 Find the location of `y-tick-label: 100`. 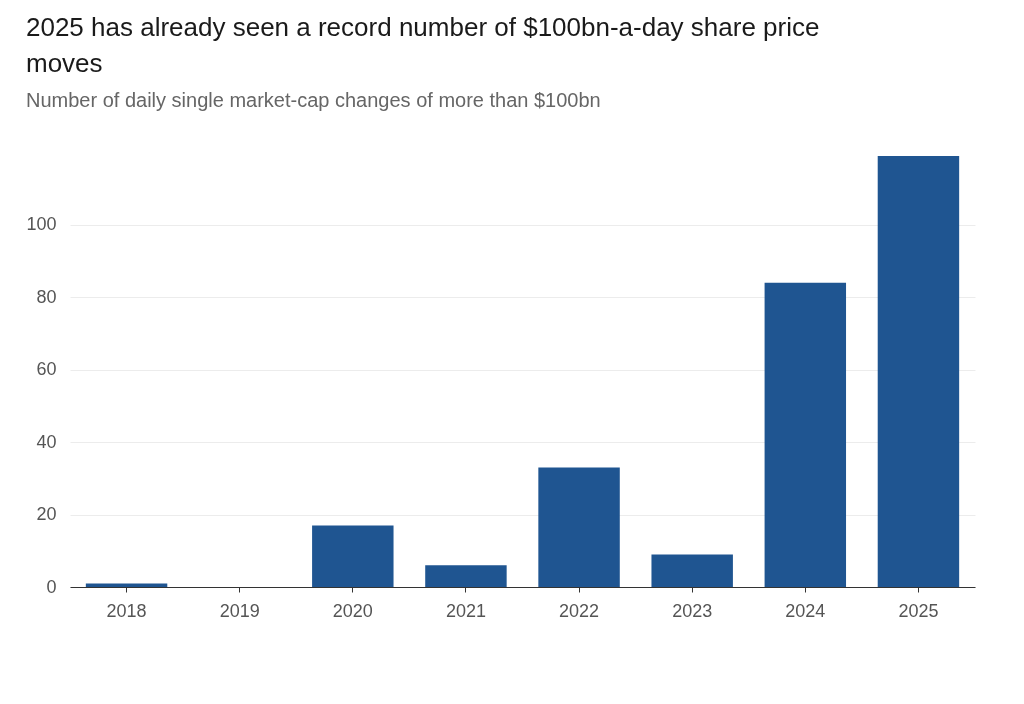

y-tick-label: 100 is located at coordinates (41, 224).